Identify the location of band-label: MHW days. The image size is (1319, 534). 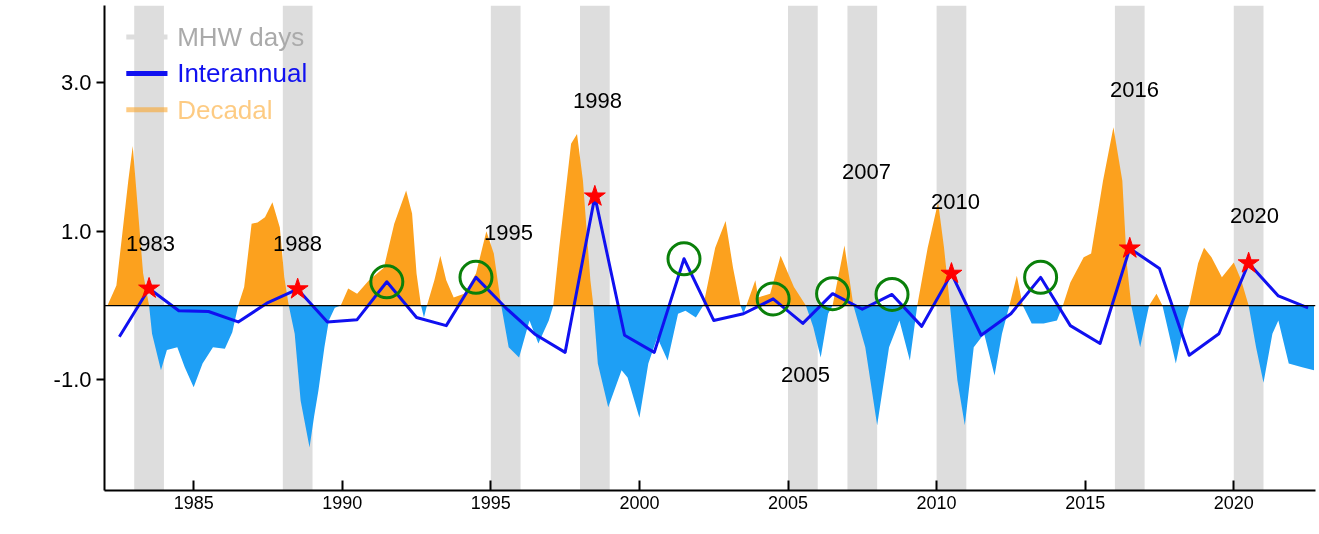
(241, 37).